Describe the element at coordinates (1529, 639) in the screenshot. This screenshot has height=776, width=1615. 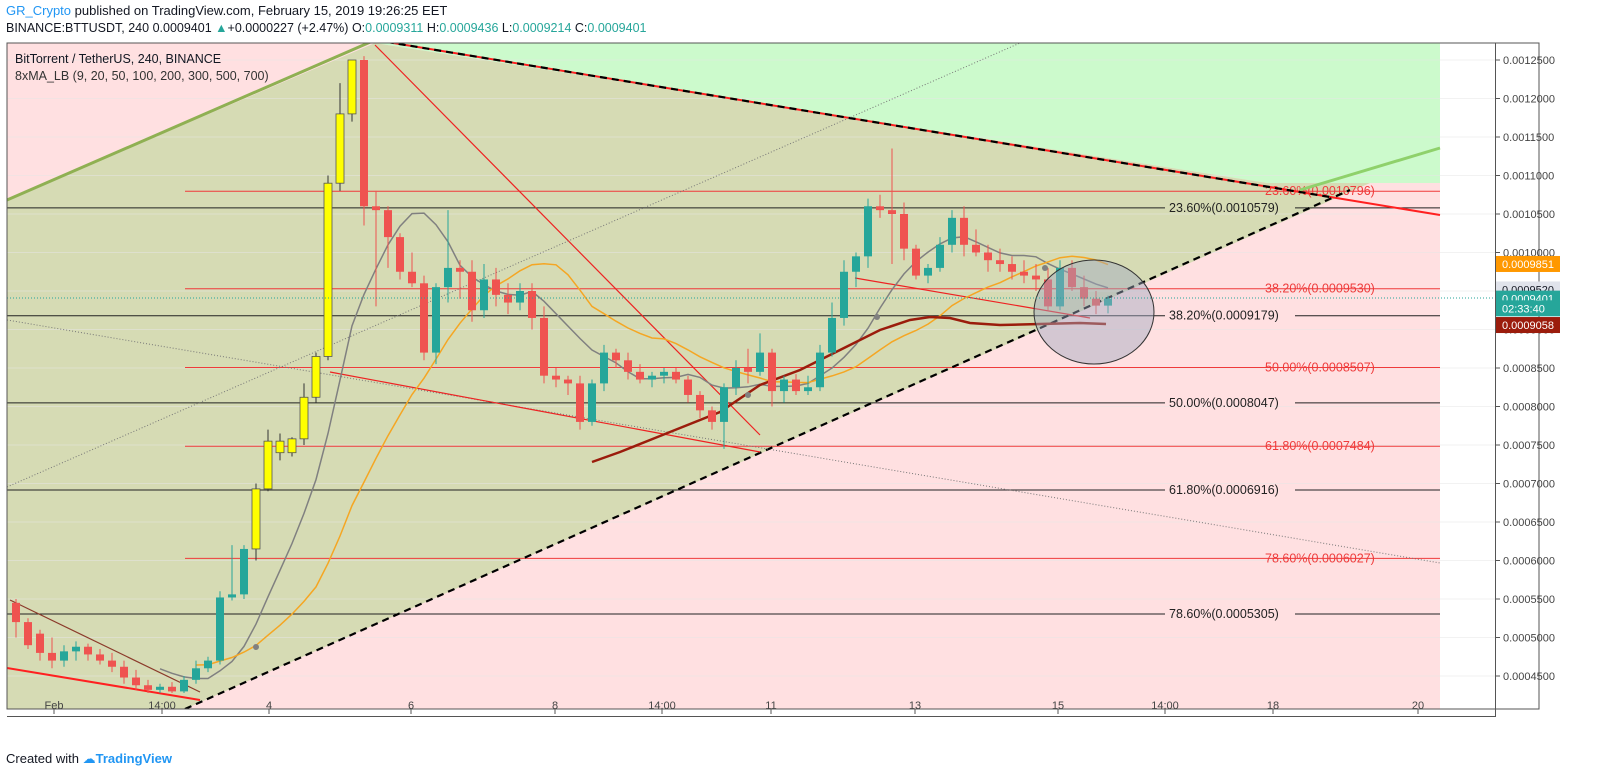
I see `y-tick-label: 0.0005000` at that location.